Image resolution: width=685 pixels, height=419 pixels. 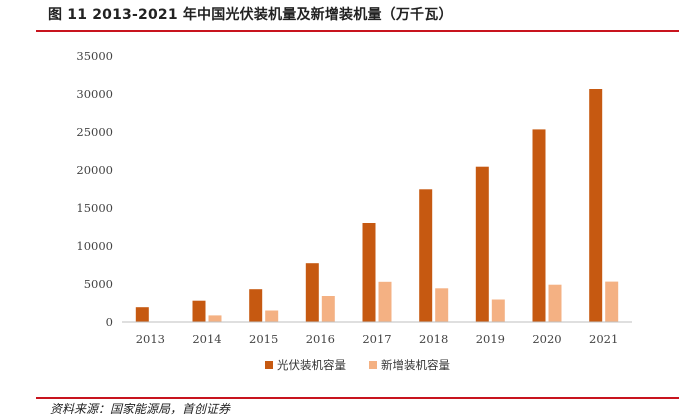 I want to click on y-tick-label: 10000, so click(x=94, y=246).